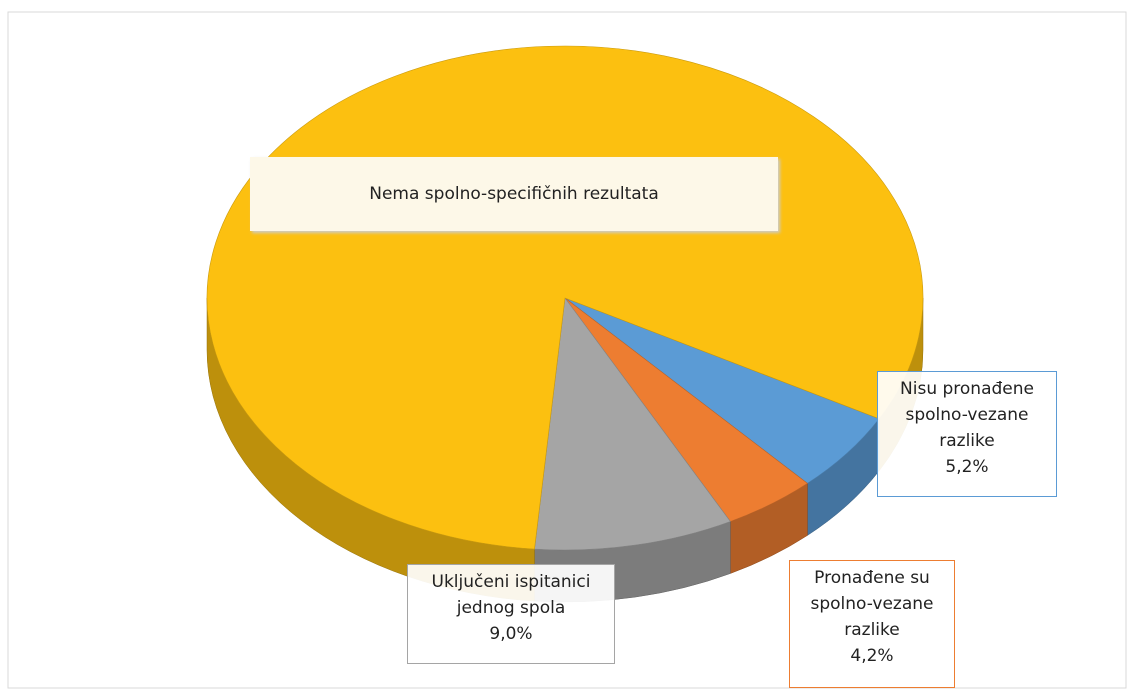 This screenshot has height=691, width=1129. I want to click on slice, so click(632, 424).